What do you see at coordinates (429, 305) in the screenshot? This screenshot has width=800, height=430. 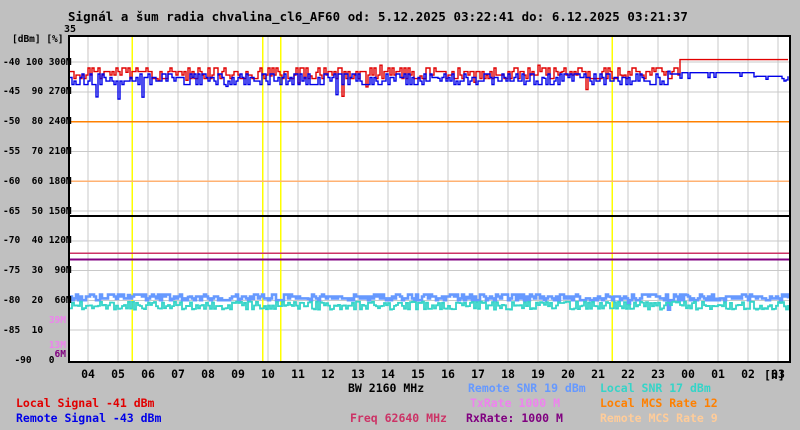 I see `series-local-snr` at bounding box center [429, 305].